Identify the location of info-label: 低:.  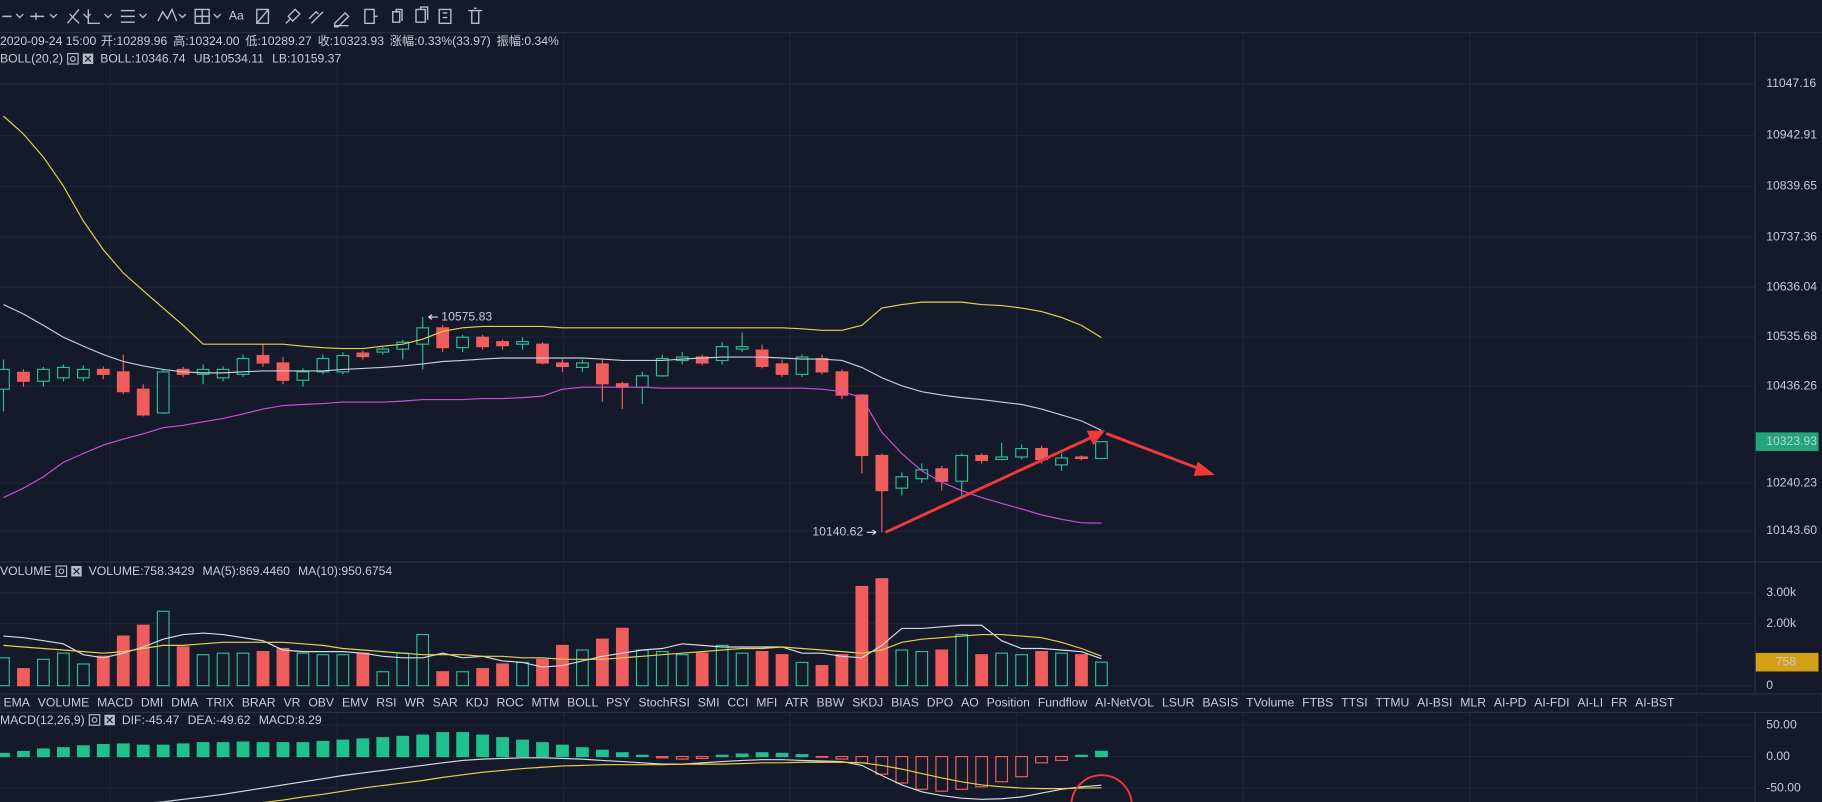
(253, 41).